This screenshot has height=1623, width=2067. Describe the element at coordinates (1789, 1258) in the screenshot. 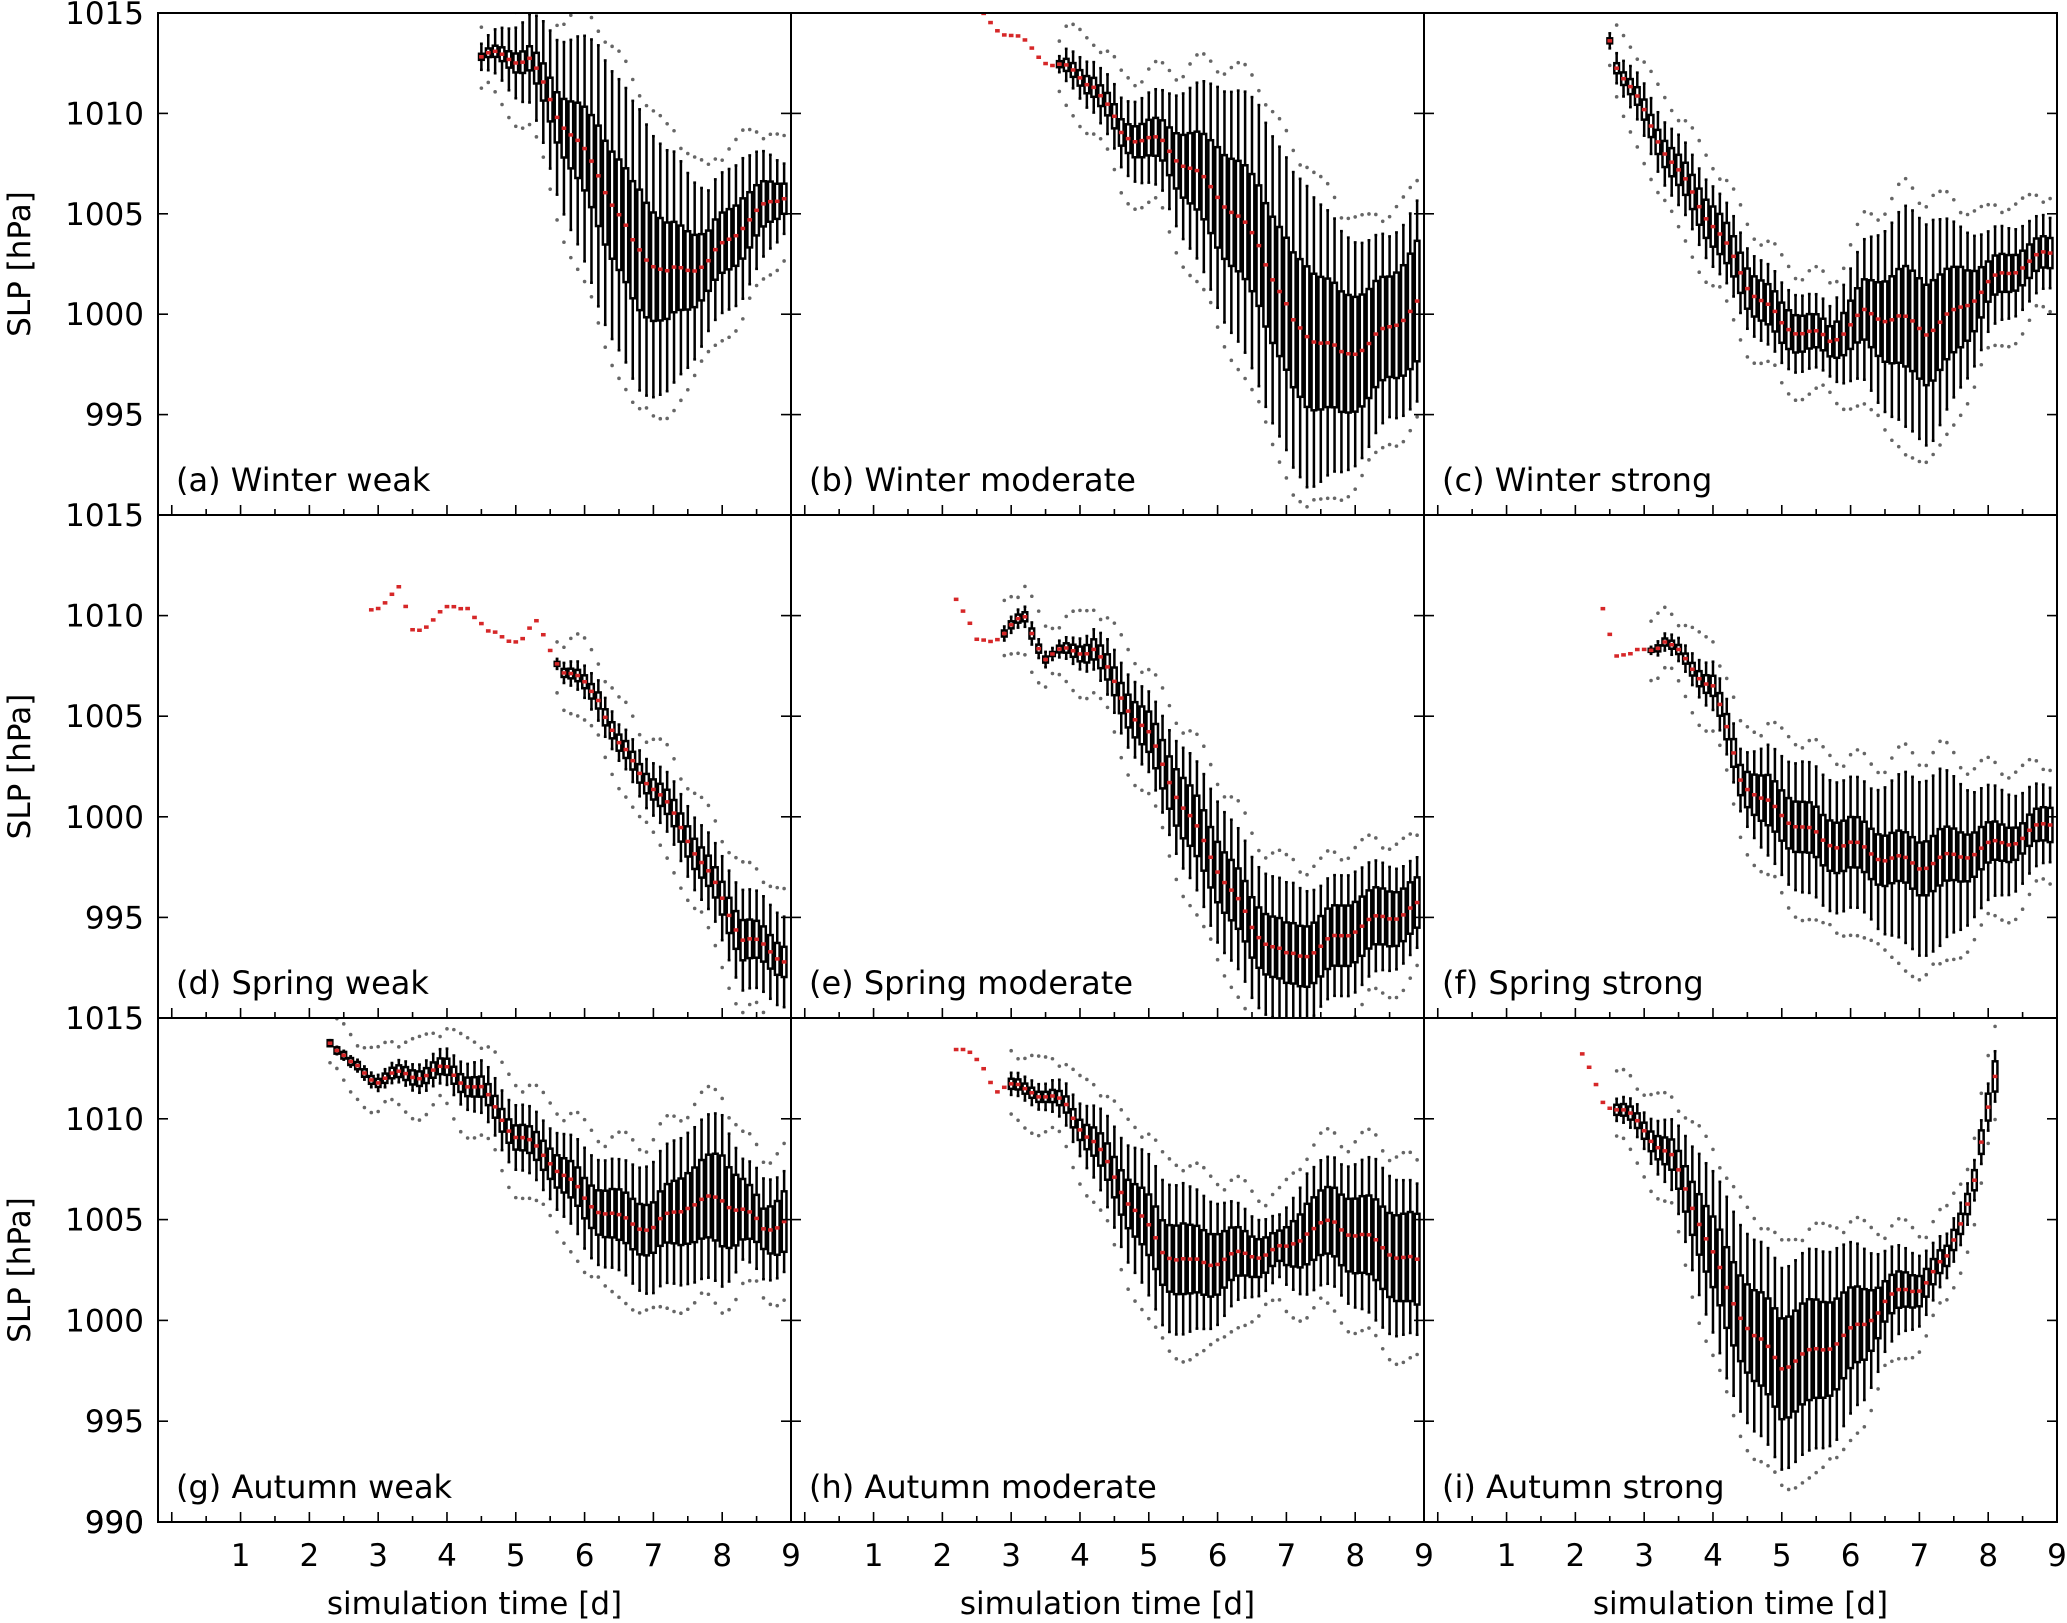

I see `panel-8-plot` at that location.